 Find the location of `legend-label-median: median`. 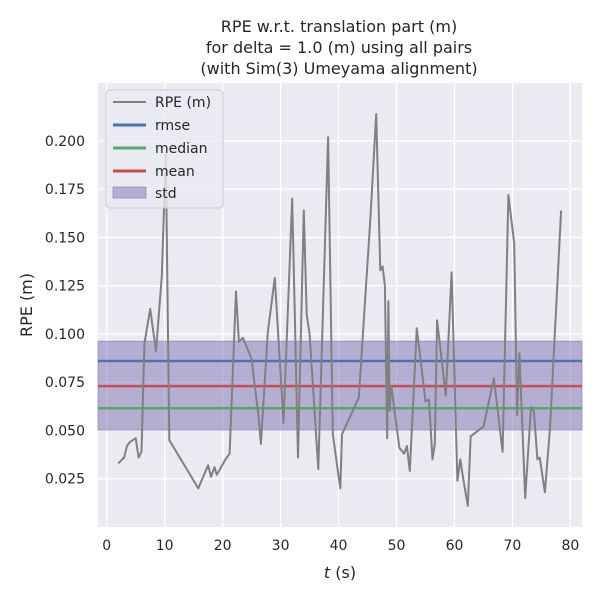

legend-label-median: median is located at coordinates (181, 149).